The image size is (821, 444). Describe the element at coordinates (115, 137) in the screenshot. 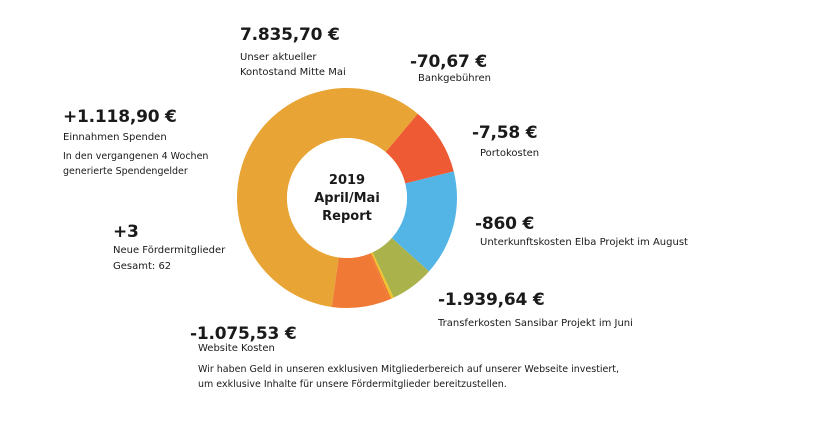

I see `donations-label: Einnahmen Spenden` at that location.